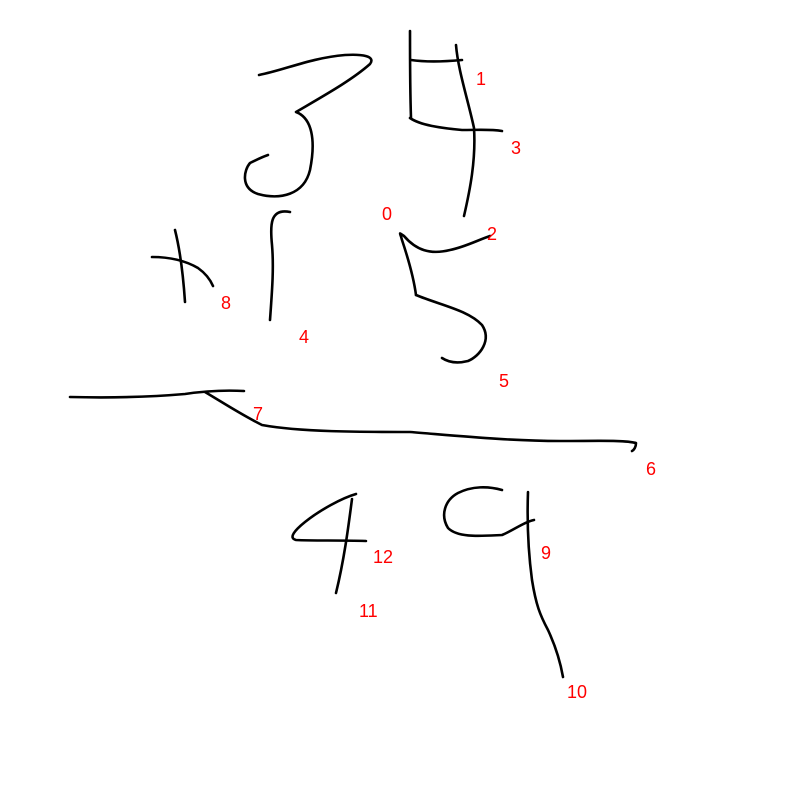  I want to click on label-0: 0, so click(387, 214).